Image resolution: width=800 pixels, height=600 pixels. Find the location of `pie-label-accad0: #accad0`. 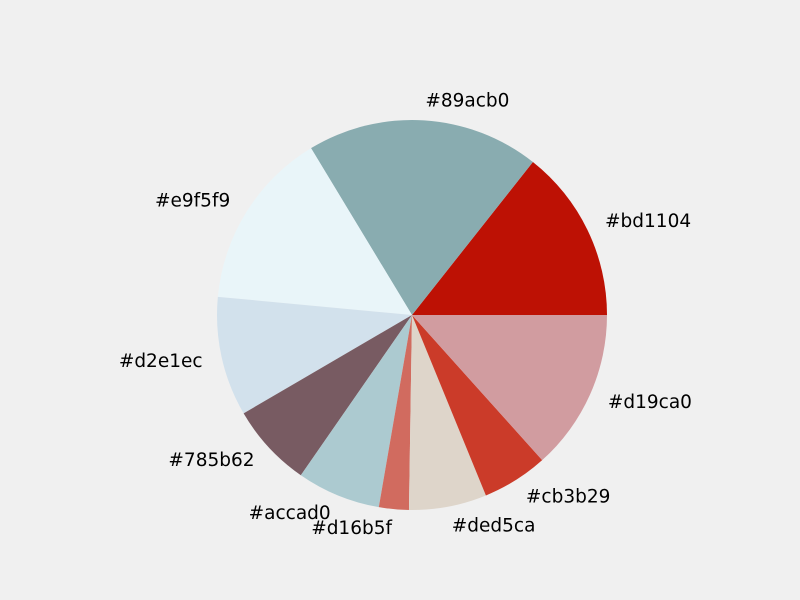

pie-label-accad0: #accad0 is located at coordinates (290, 513).